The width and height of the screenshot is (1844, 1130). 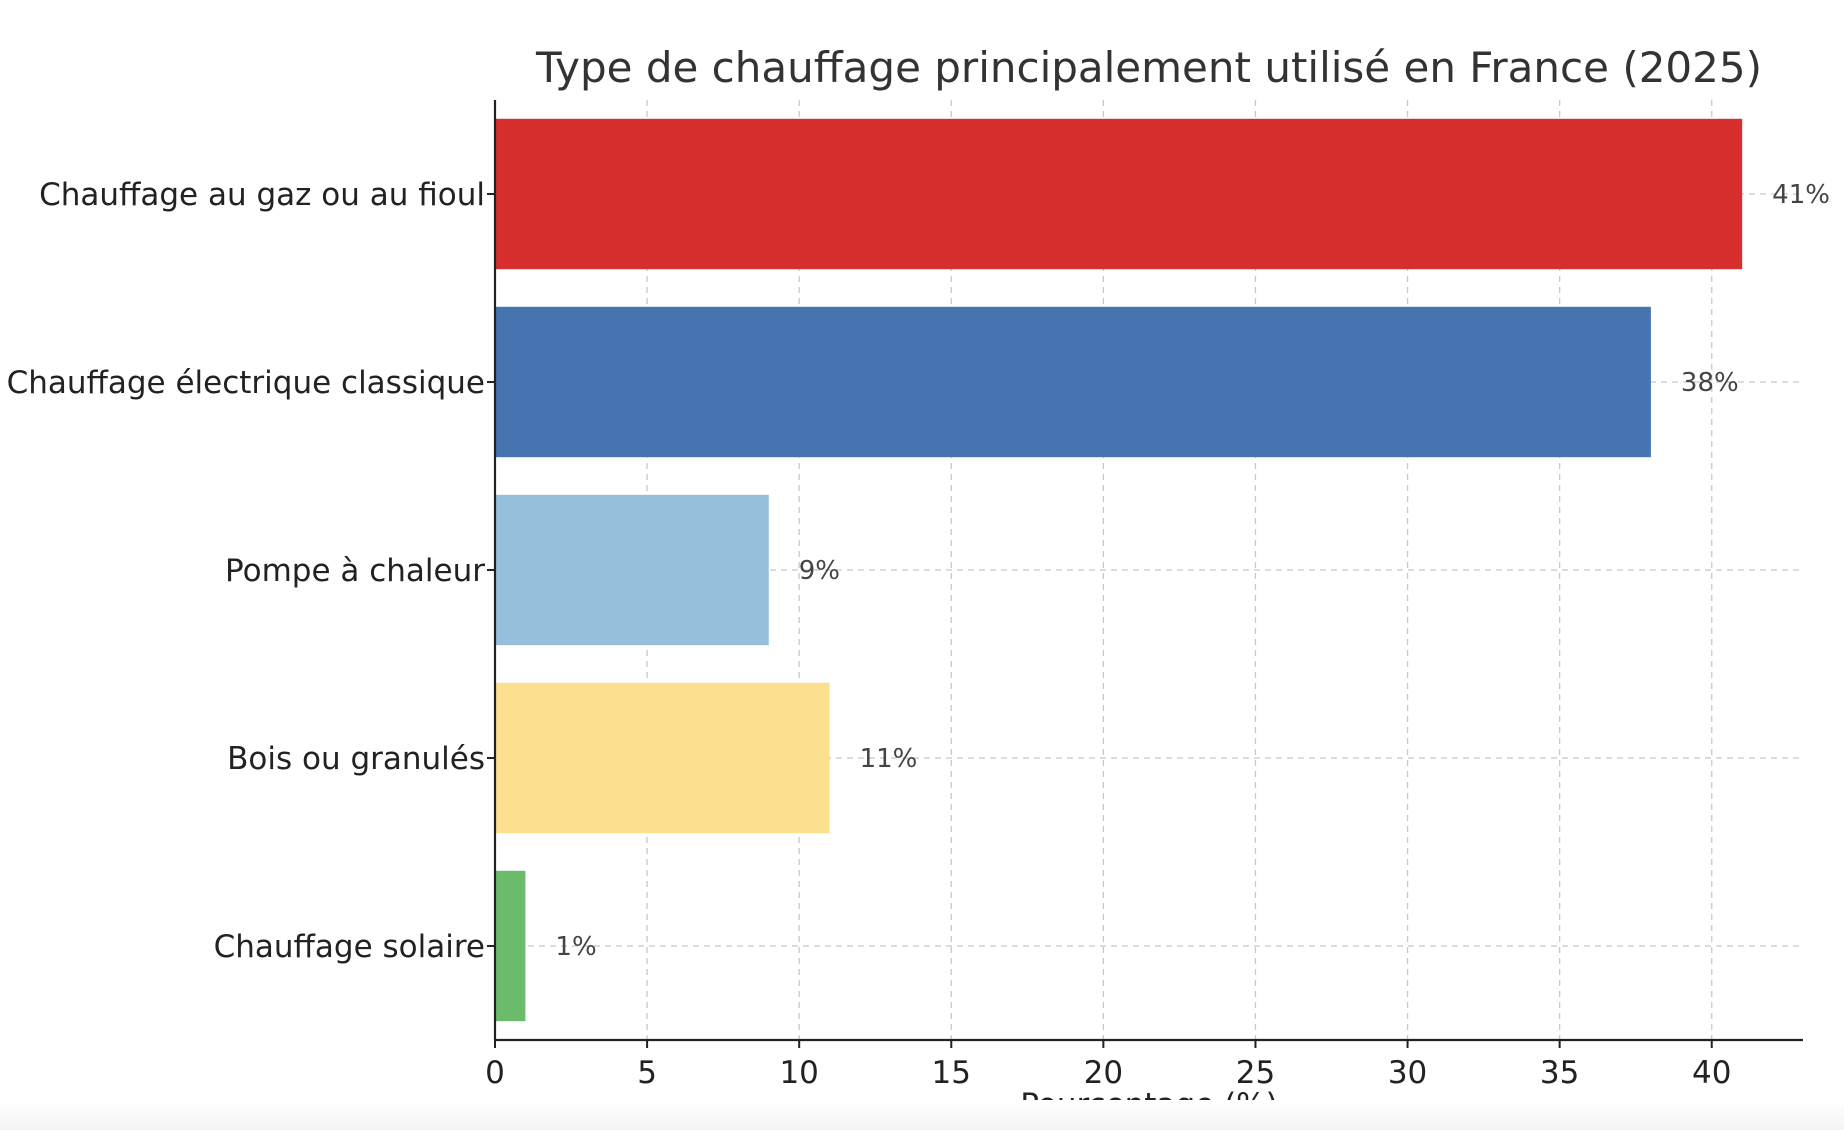 I want to click on data-label-3: 11%, so click(x=889, y=759).